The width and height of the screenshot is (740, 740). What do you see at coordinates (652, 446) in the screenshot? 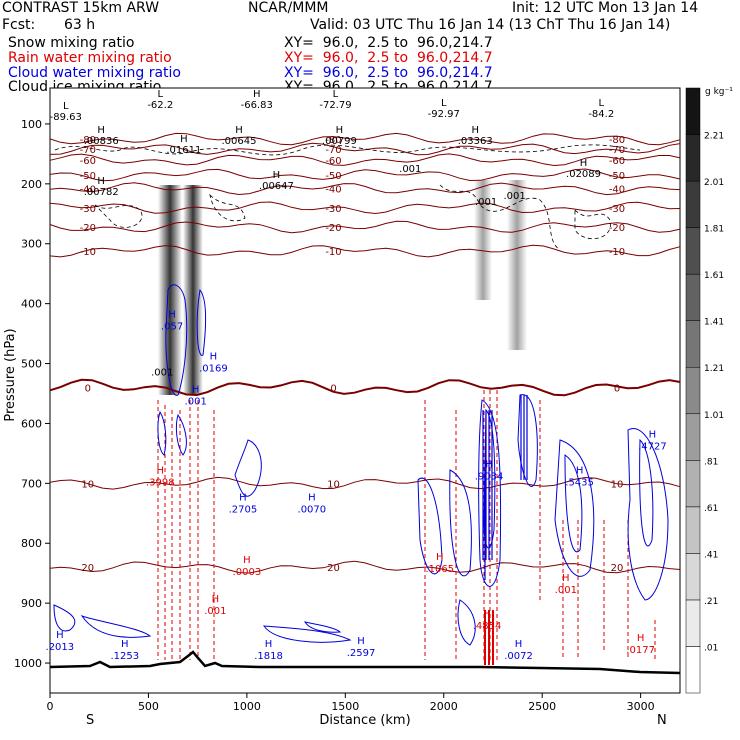
I see `cloud-water-value: .4727` at bounding box center [652, 446].